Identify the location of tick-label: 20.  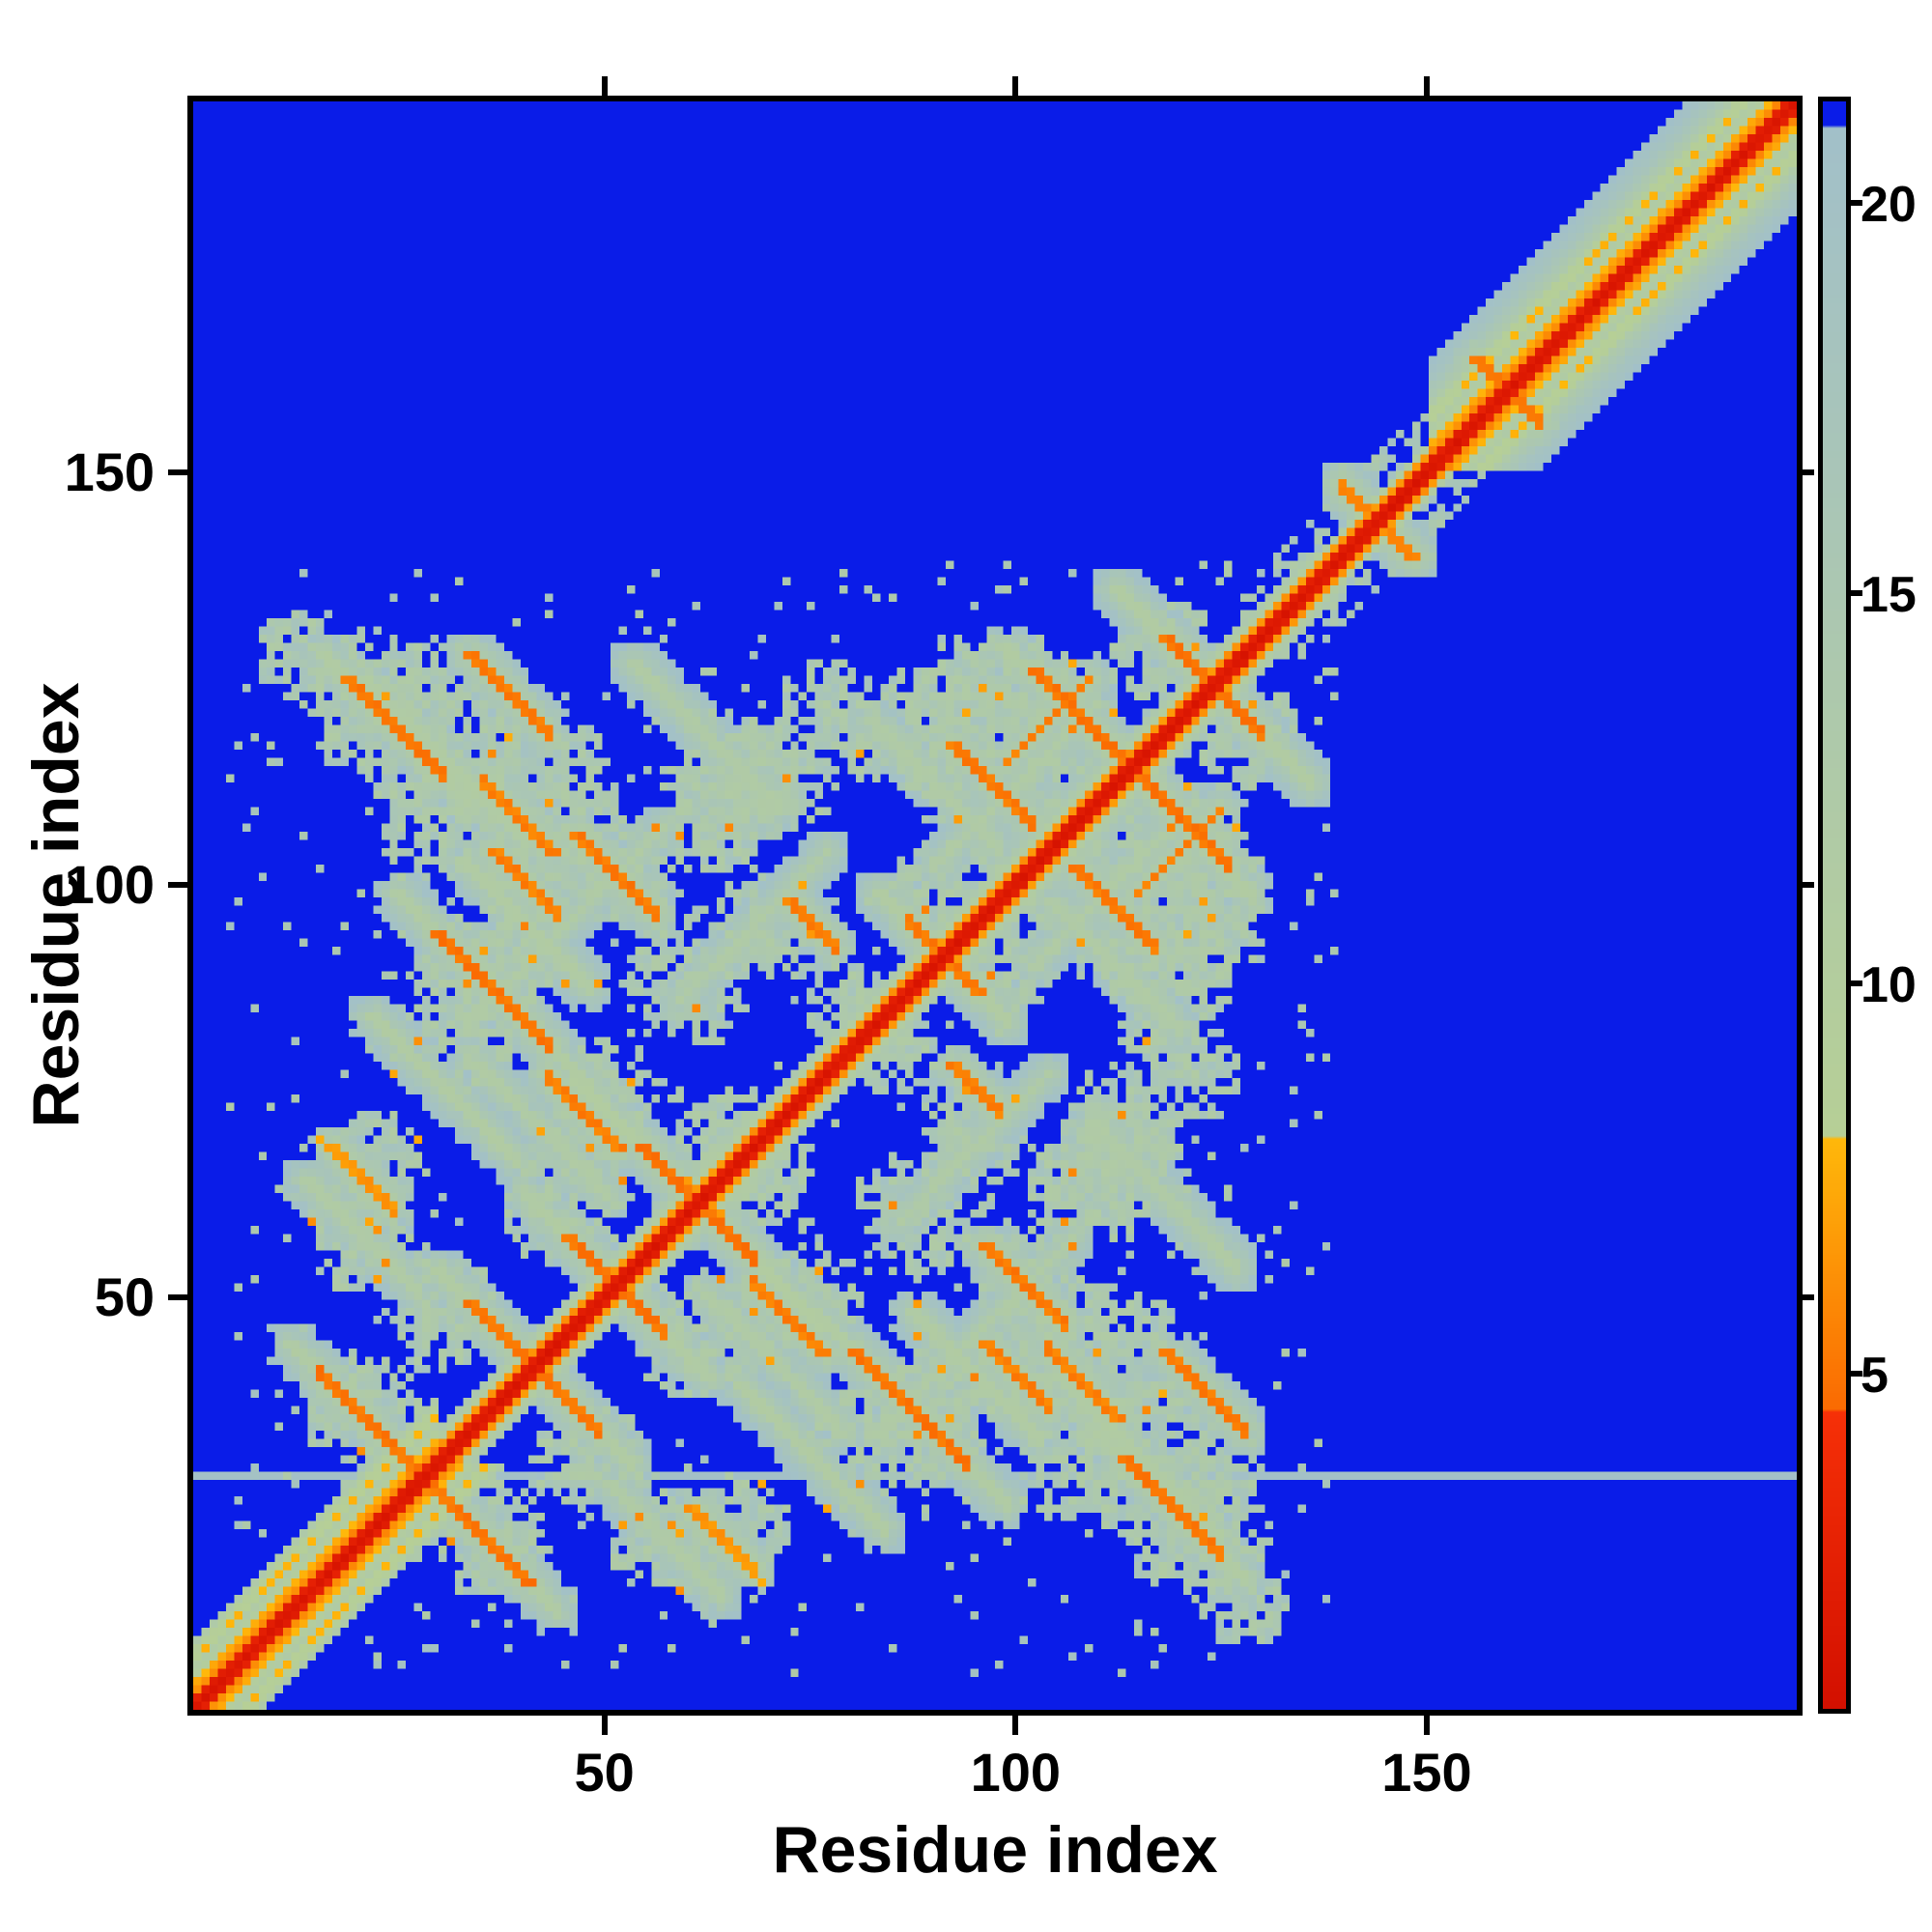
(1889, 205).